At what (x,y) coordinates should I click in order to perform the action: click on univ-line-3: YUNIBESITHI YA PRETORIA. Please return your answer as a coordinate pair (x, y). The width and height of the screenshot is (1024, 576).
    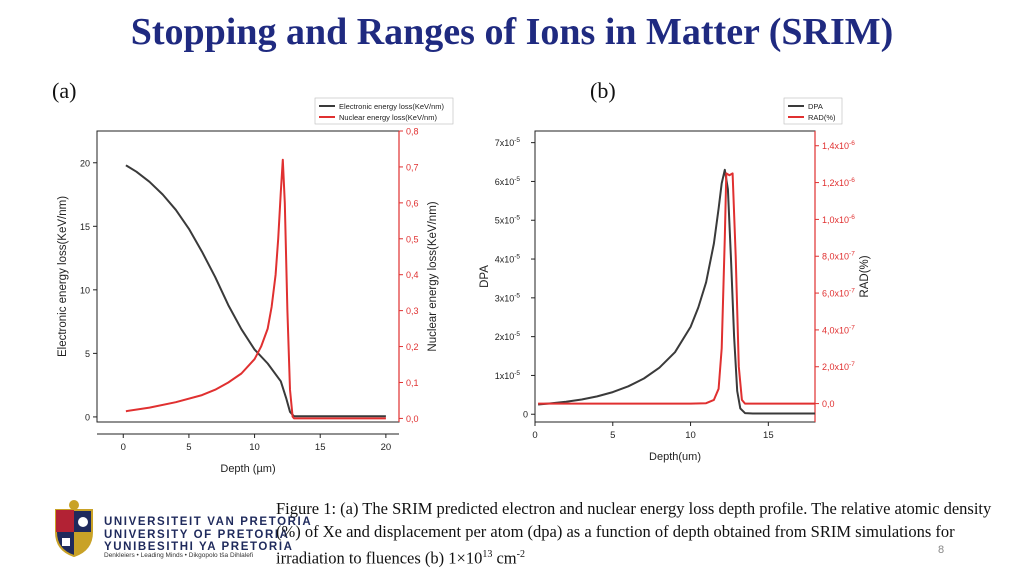
    Looking at the image, I should click on (199, 547).